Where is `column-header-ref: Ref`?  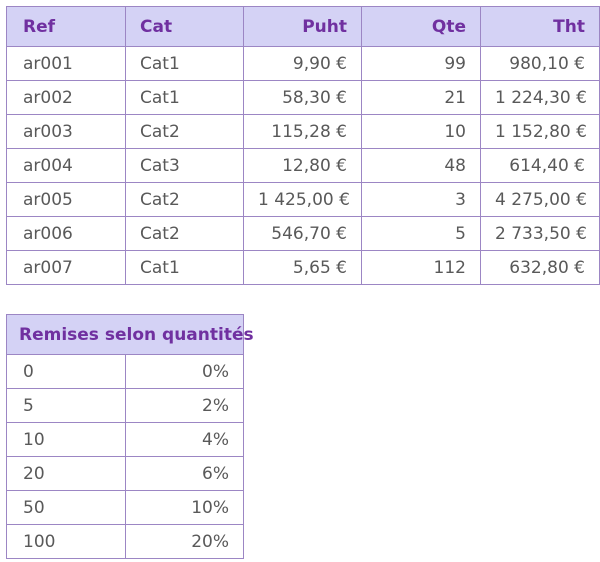 column-header-ref: Ref is located at coordinates (66, 26).